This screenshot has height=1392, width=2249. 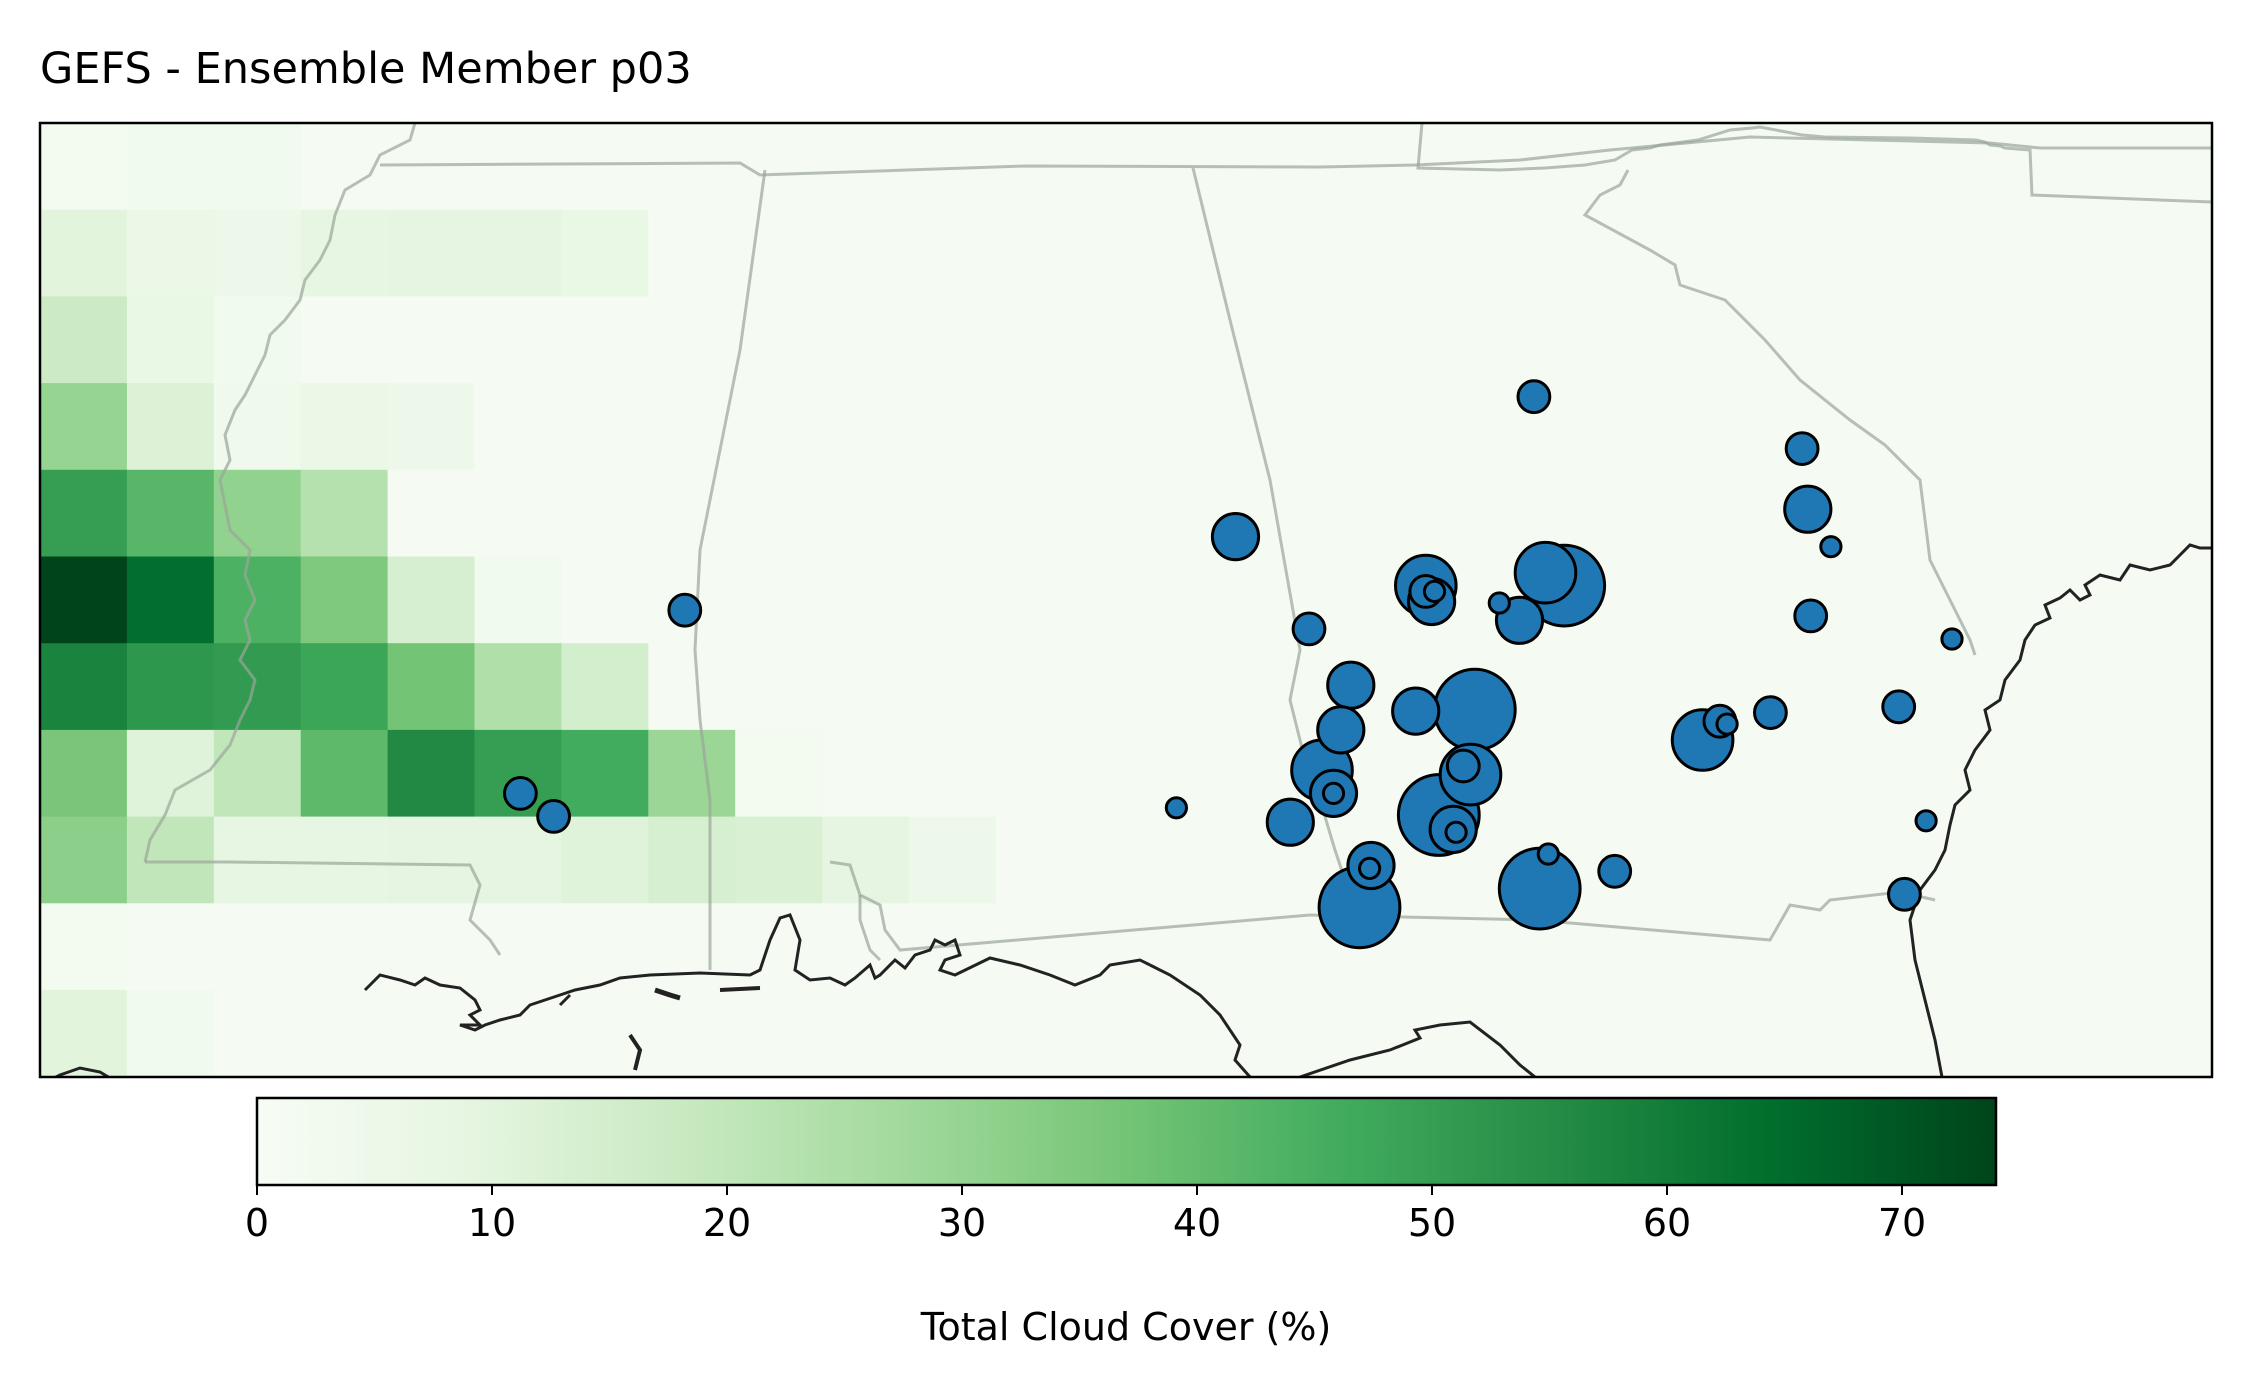 I want to click on colorbar-tick-label: 30, so click(x=962, y=1223).